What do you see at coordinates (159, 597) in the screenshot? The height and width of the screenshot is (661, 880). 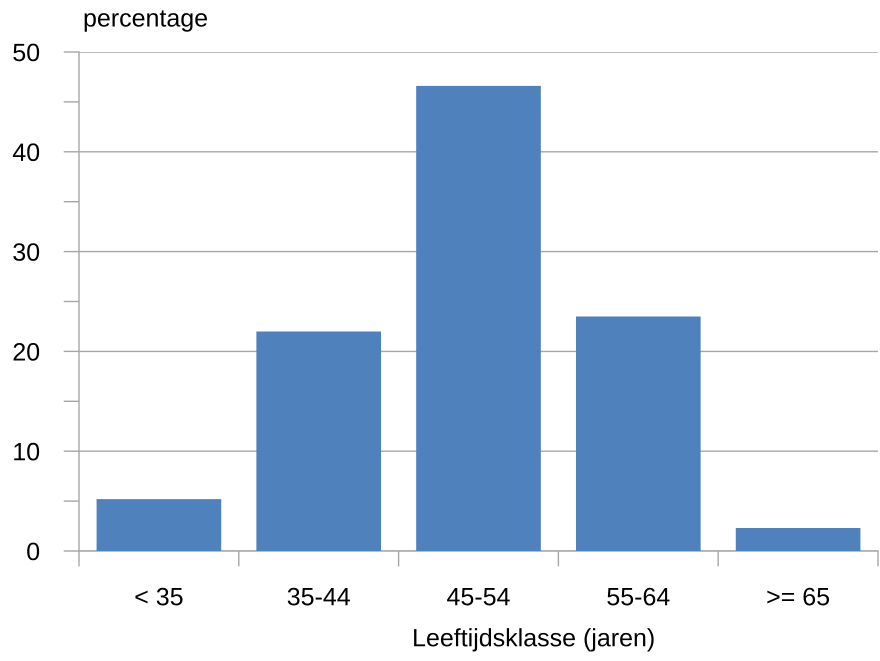 I see `x-tick-label: < 35` at bounding box center [159, 597].